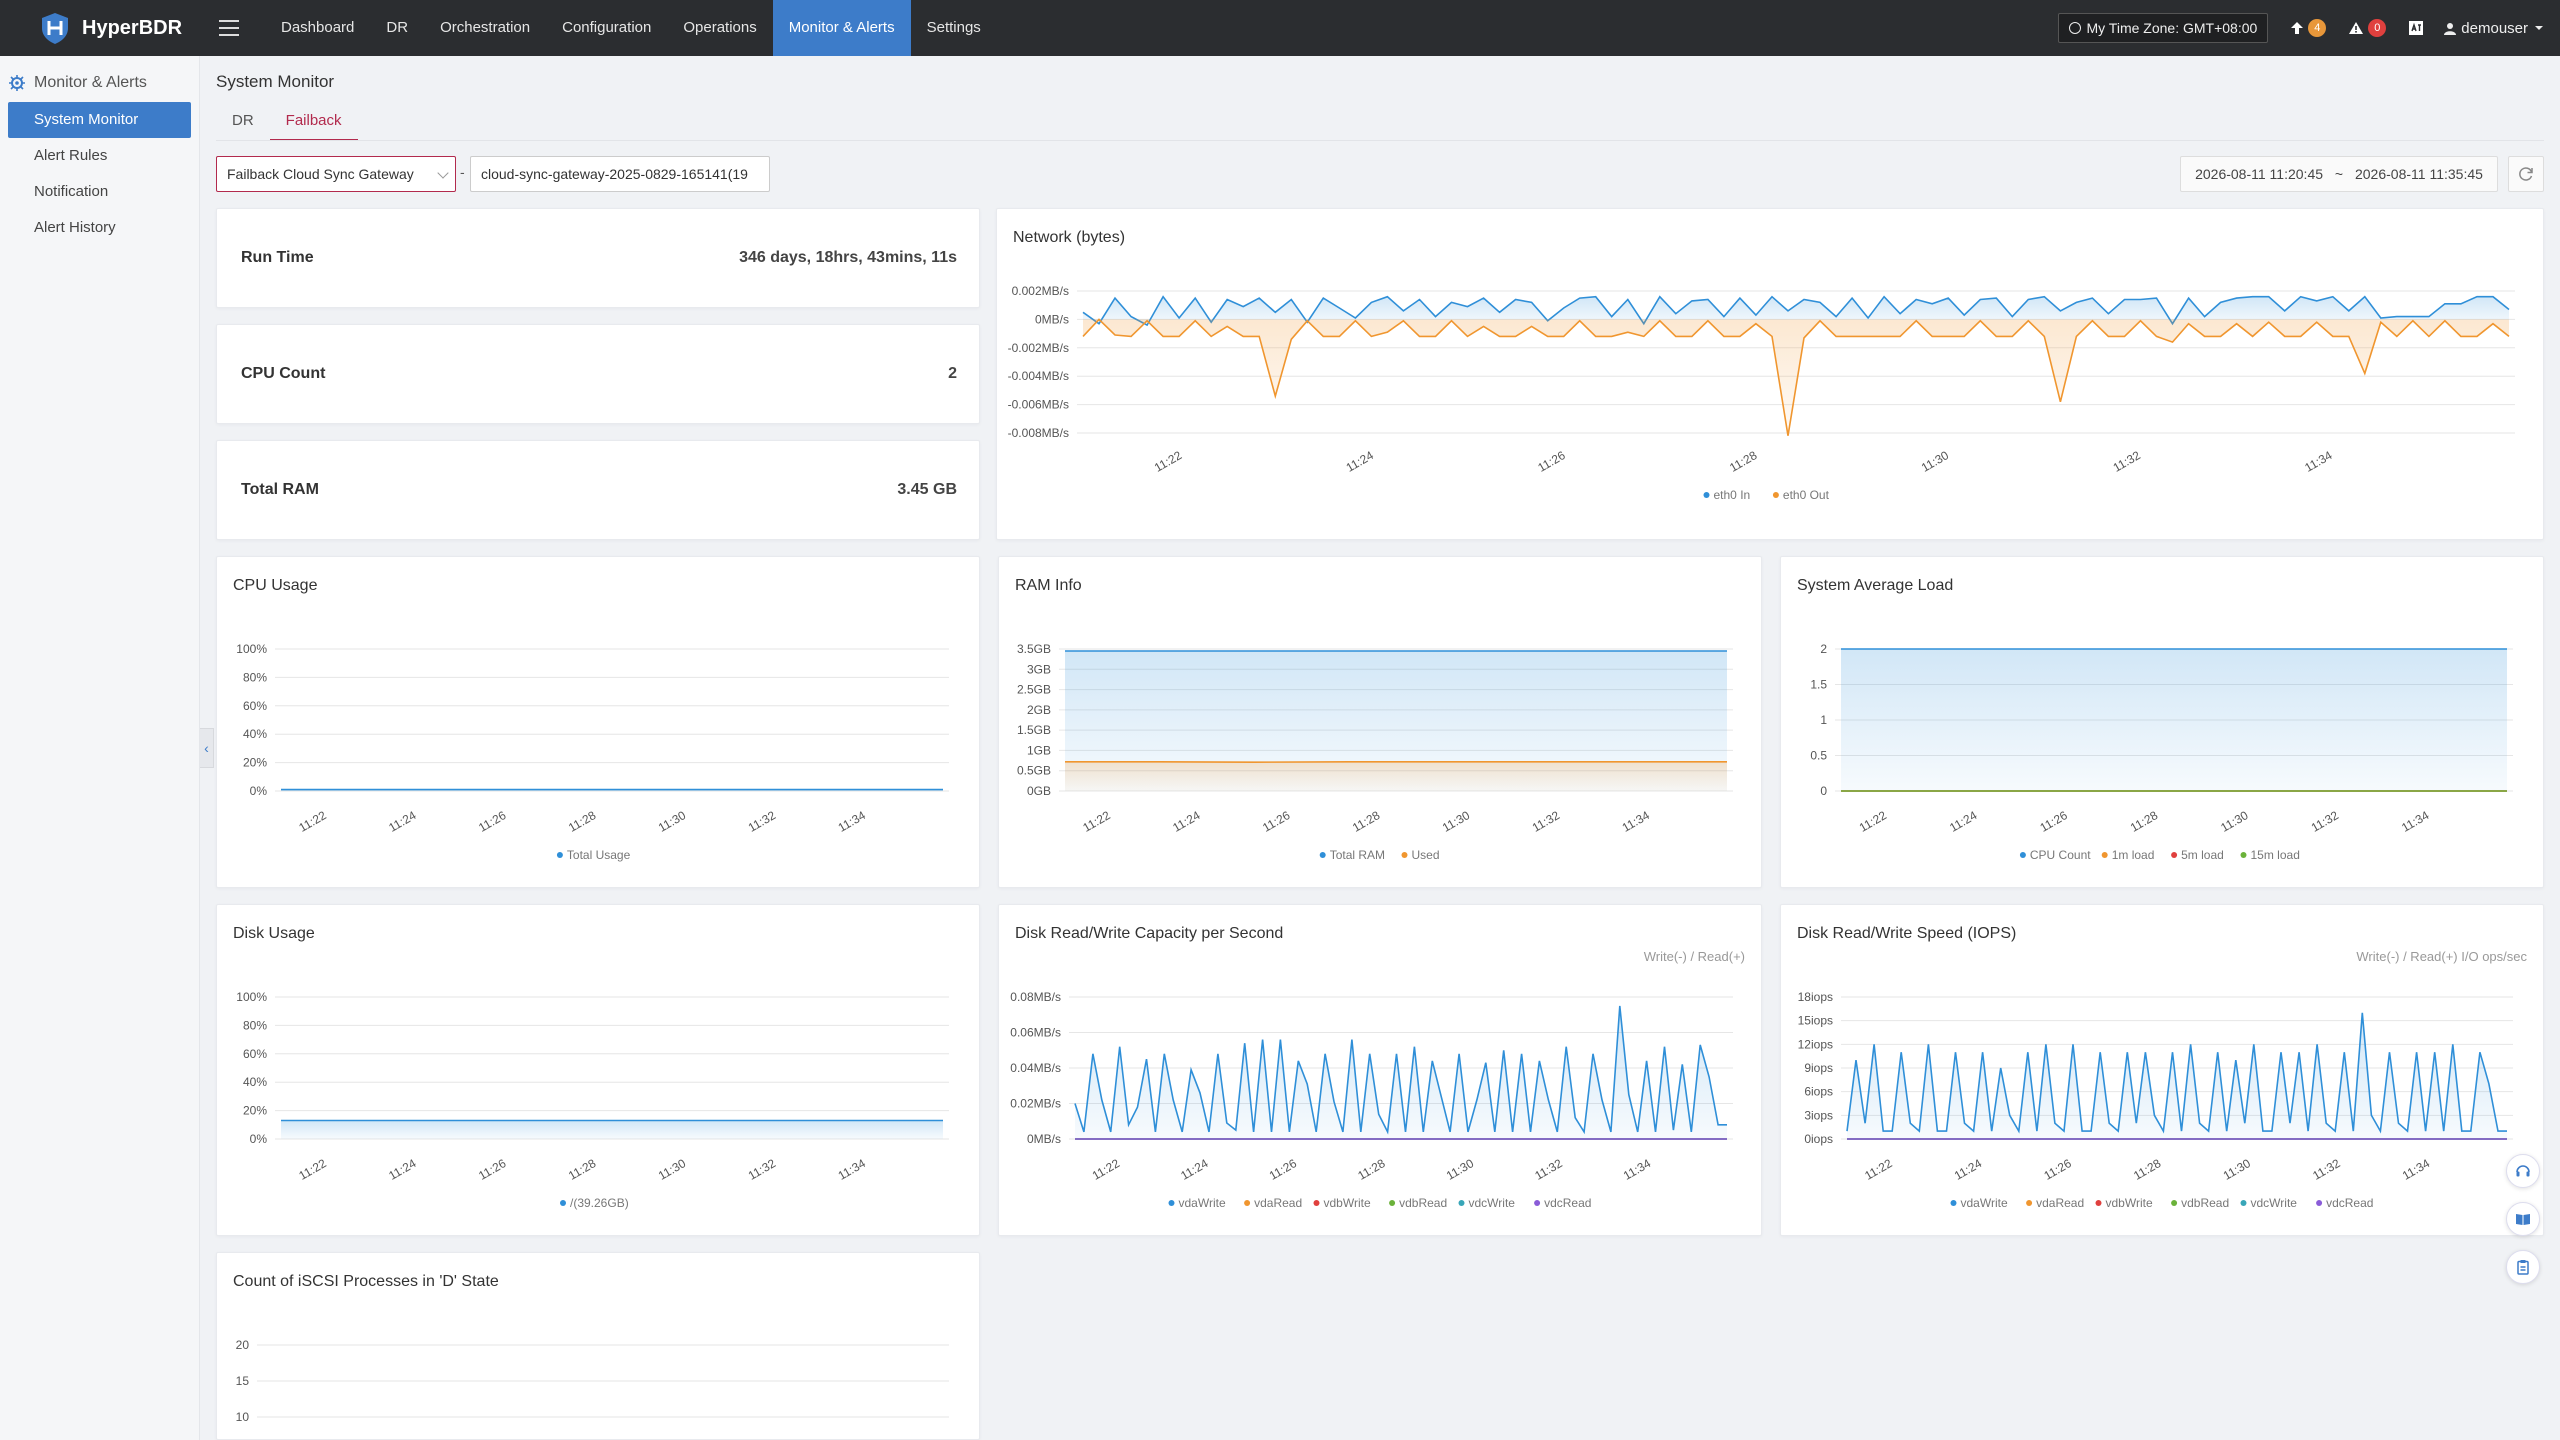 The width and height of the screenshot is (2560, 1440). Describe the element at coordinates (1907, 933) in the screenshot. I see `chart-title: Disk Read/Write Speed (IOPS)` at that location.